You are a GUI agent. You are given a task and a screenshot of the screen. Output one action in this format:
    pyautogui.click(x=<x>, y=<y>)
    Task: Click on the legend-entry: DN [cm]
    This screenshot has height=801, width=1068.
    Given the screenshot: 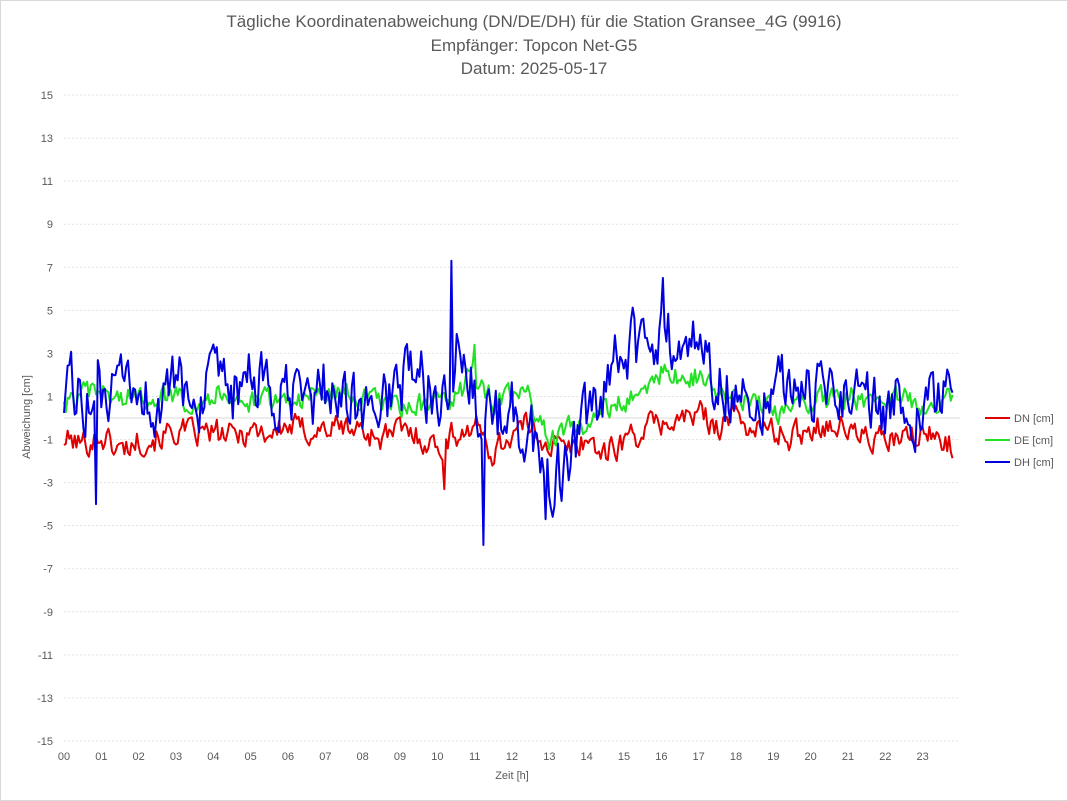 What is the action you would take?
    pyautogui.click(x=1034, y=419)
    